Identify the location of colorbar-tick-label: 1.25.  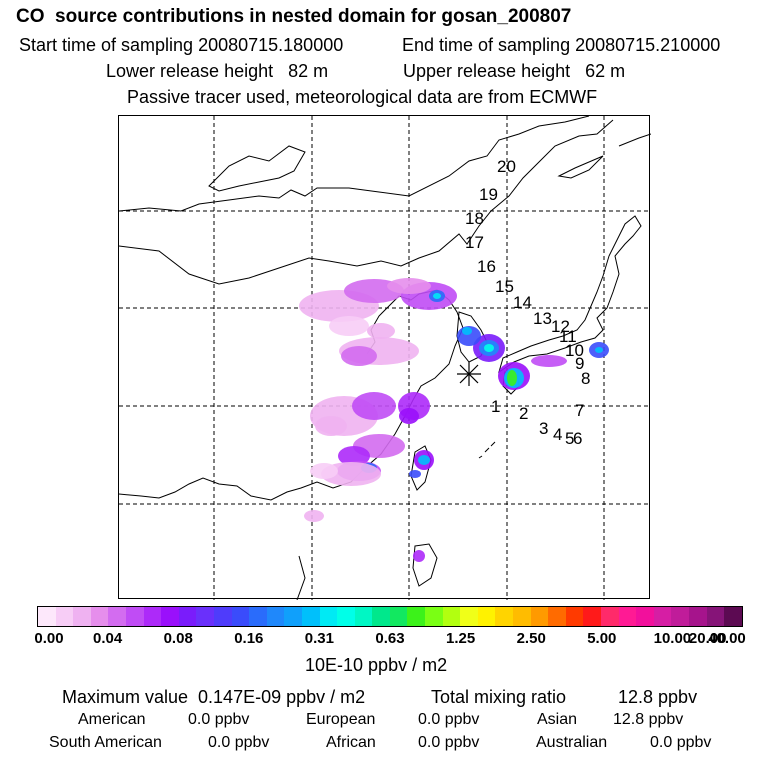
(460, 638).